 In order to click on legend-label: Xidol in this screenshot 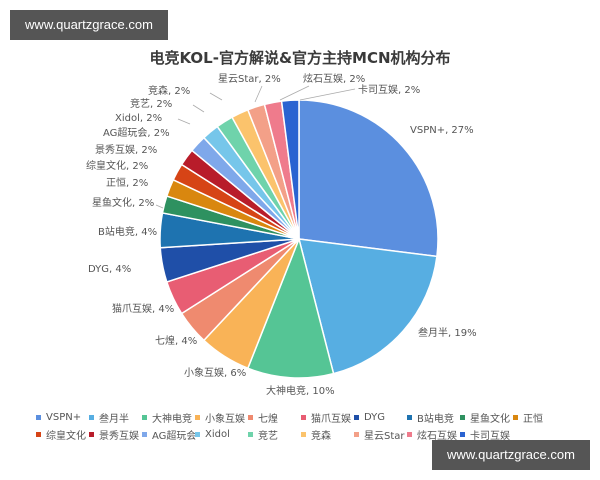, I will do `click(217, 434)`.